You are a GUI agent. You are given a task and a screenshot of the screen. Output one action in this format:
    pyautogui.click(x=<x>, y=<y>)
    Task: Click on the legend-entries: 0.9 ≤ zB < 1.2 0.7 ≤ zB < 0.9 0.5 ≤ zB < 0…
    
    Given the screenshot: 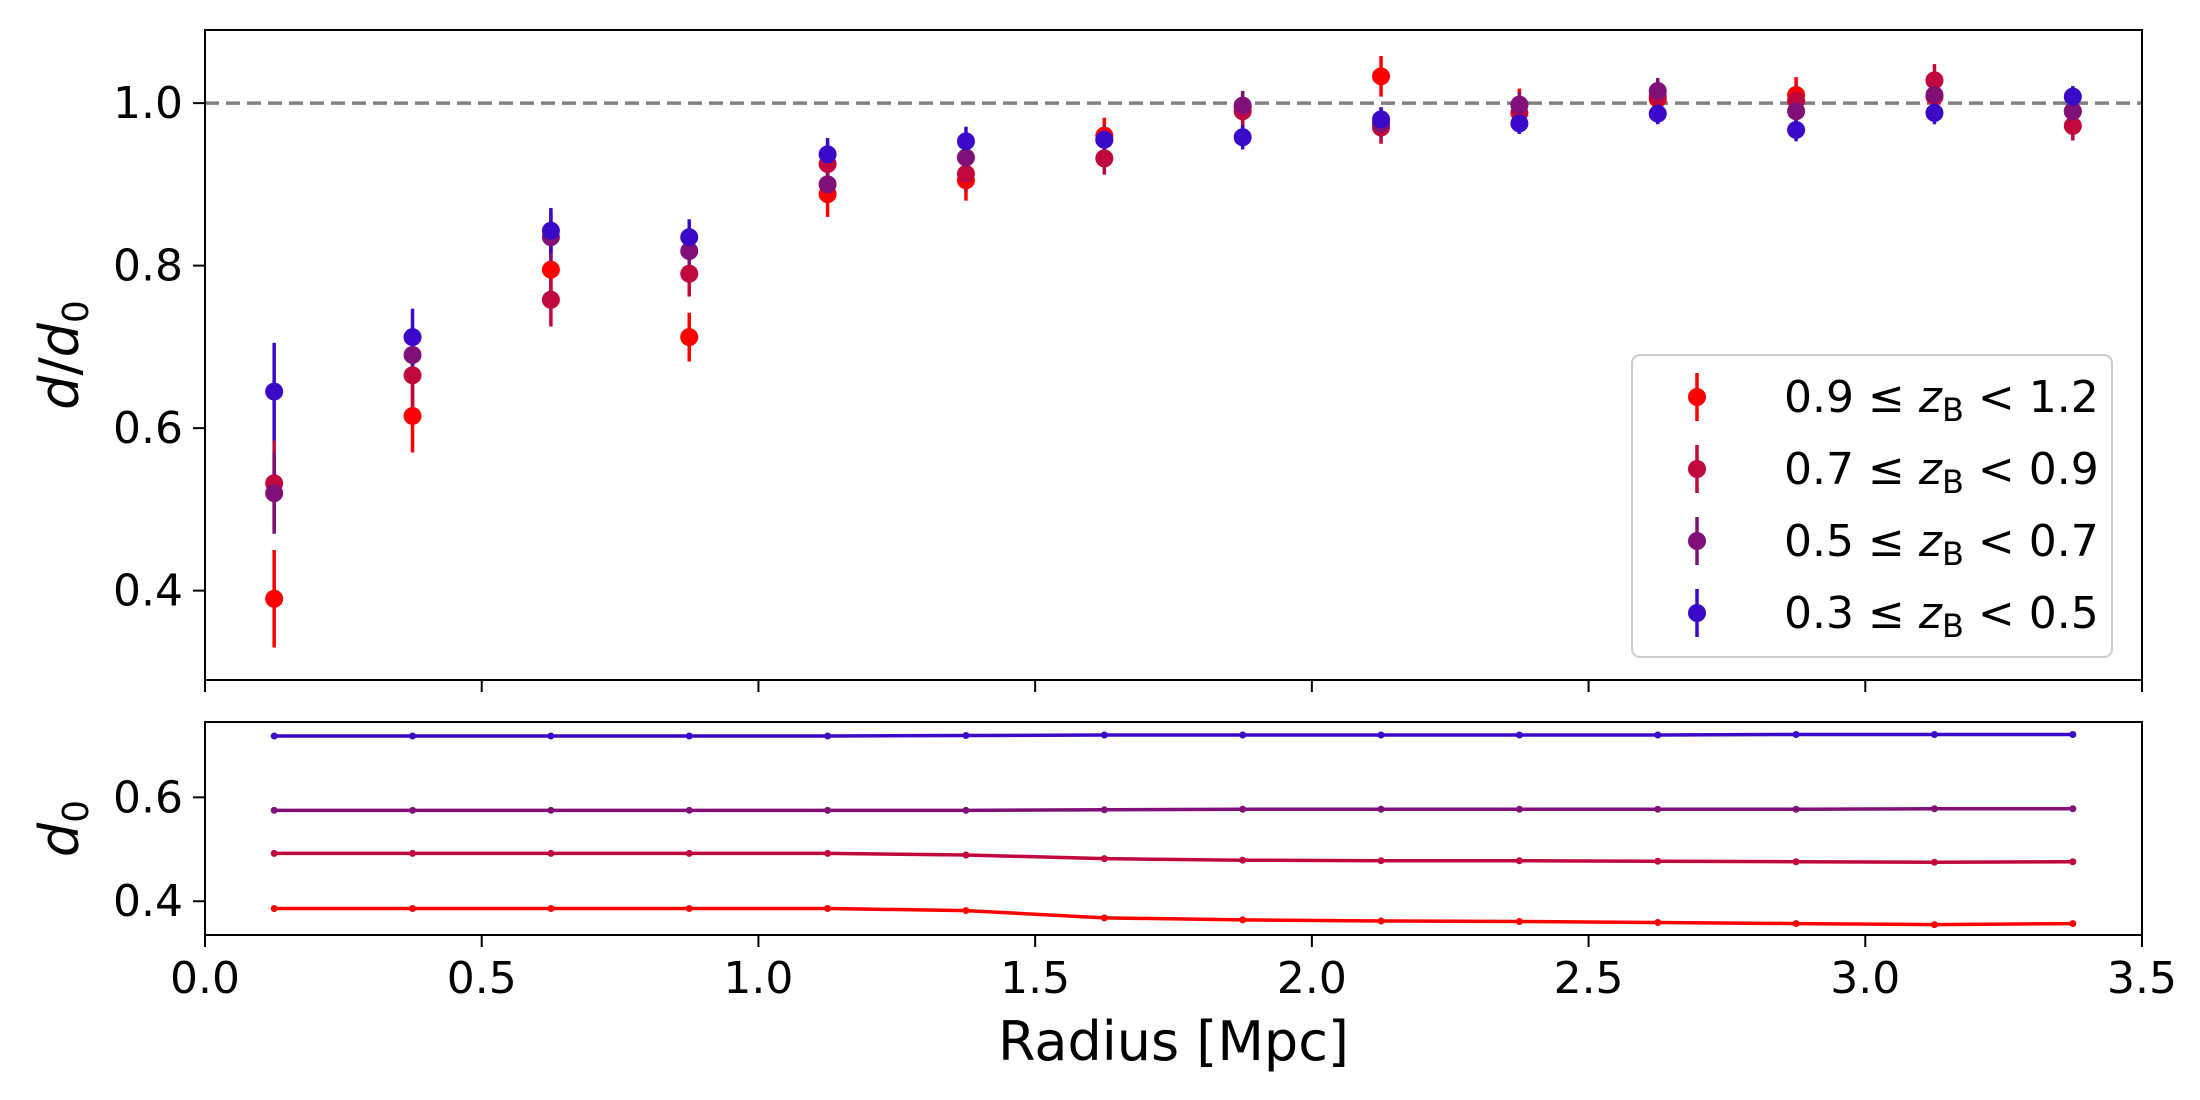 What is the action you would take?
    pyautogui.click(x=1893, y=508)
    